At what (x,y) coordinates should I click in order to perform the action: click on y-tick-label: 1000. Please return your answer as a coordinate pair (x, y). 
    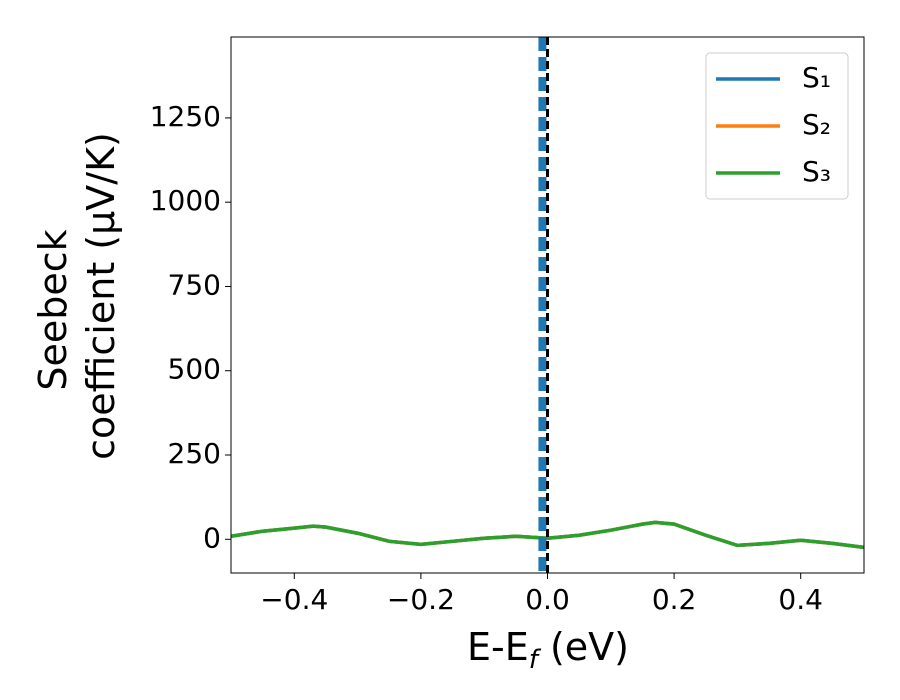
    Looking at the image, I should click on (185, 200).